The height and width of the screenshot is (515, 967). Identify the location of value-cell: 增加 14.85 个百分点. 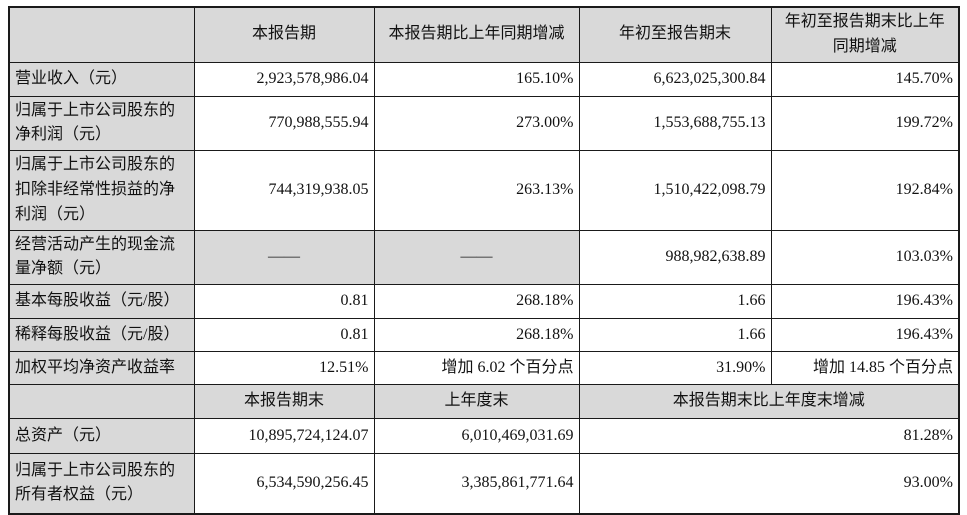
(865, 368).